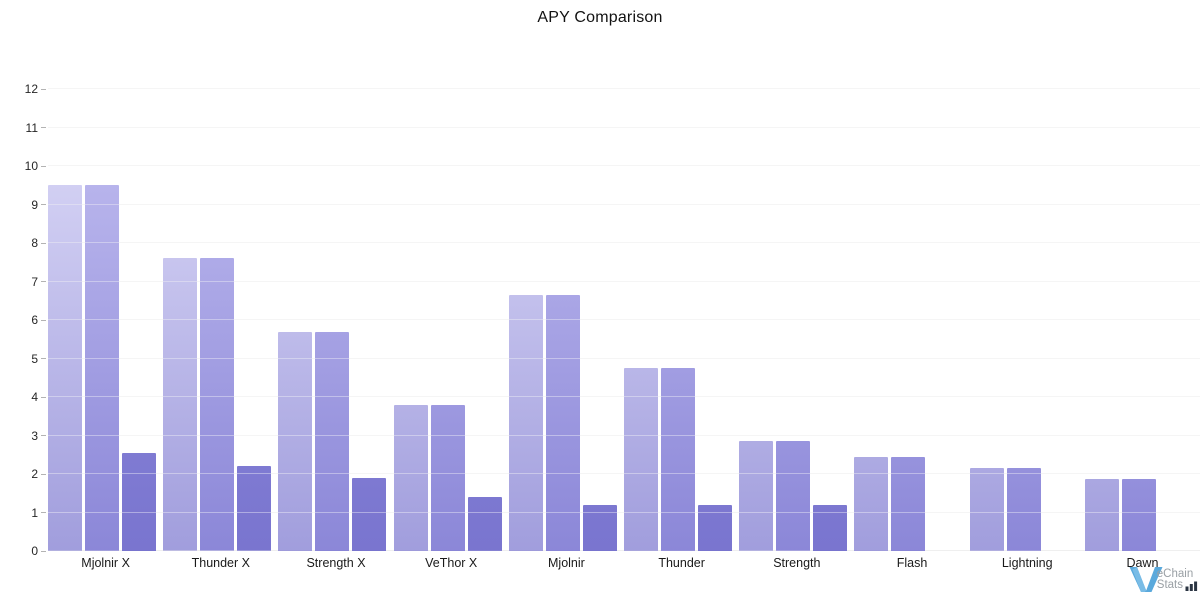  What do you see at coordinates (38, 205) in the screenshot?
I see `y-tick-label: 9` at bounding box center [38, 205].